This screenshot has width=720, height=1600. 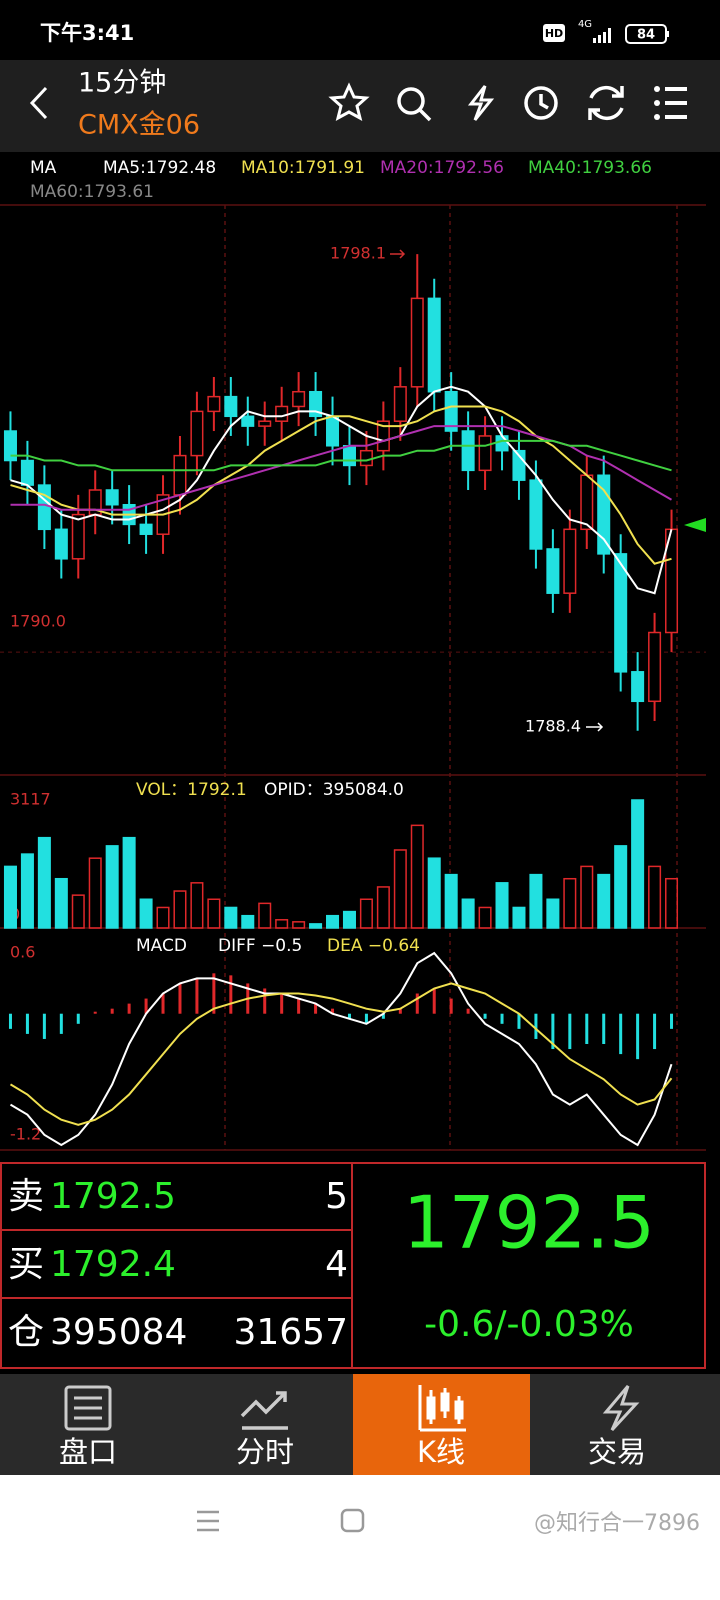 I want to click on active-tab, so click(x=441, y=1424).